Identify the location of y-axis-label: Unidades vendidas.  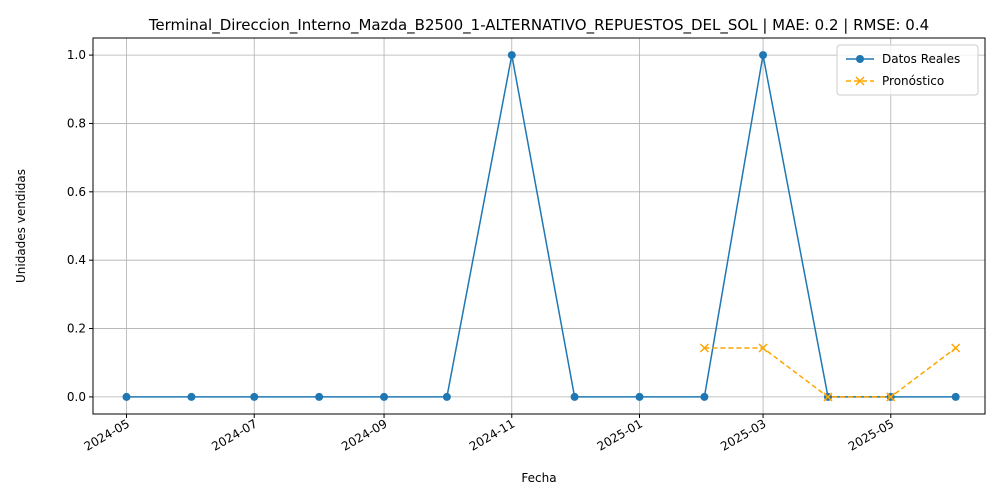
(21, 226).